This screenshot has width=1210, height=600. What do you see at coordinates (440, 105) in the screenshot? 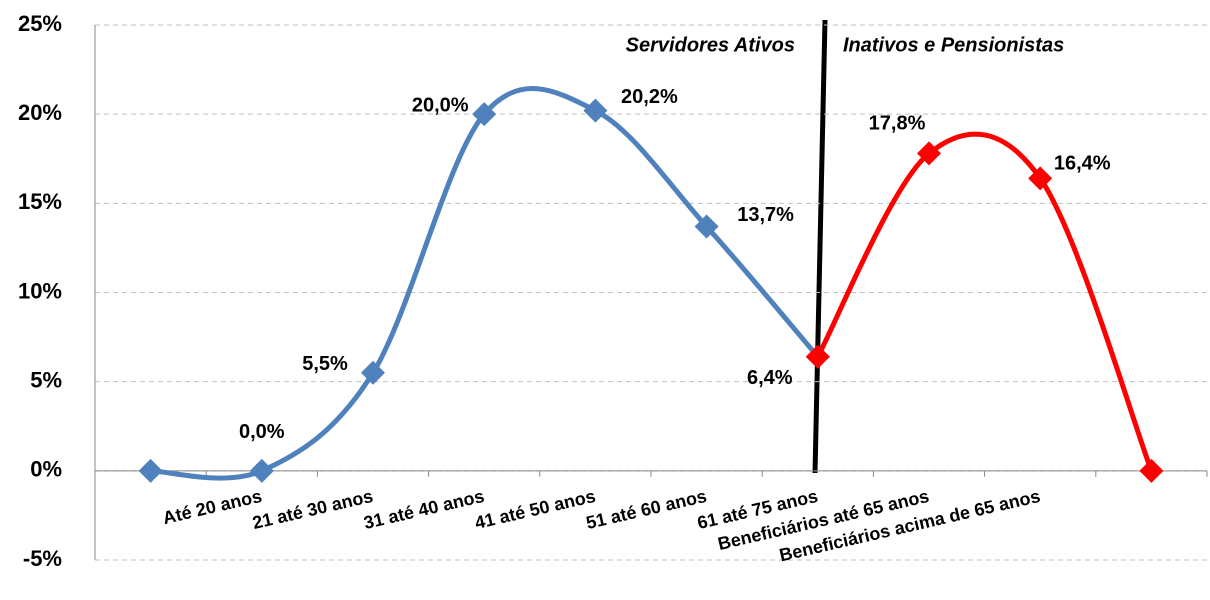
I see `data-label: 20,0%` at bounding box center [440, 105].